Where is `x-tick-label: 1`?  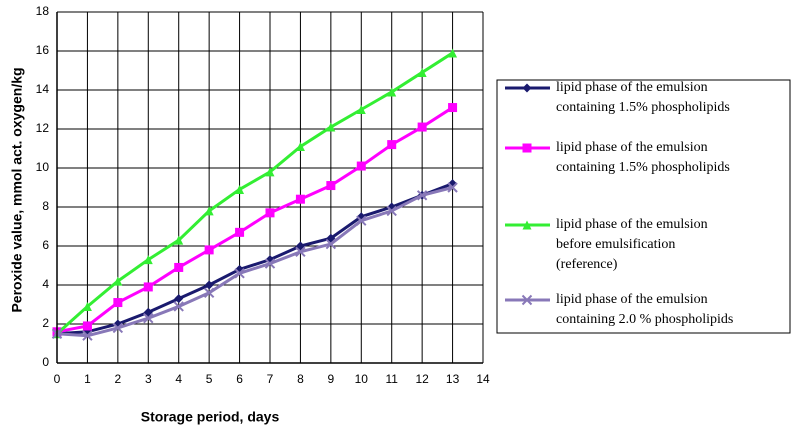
x-tick-label: 1 is located at coordinates (87, 379).